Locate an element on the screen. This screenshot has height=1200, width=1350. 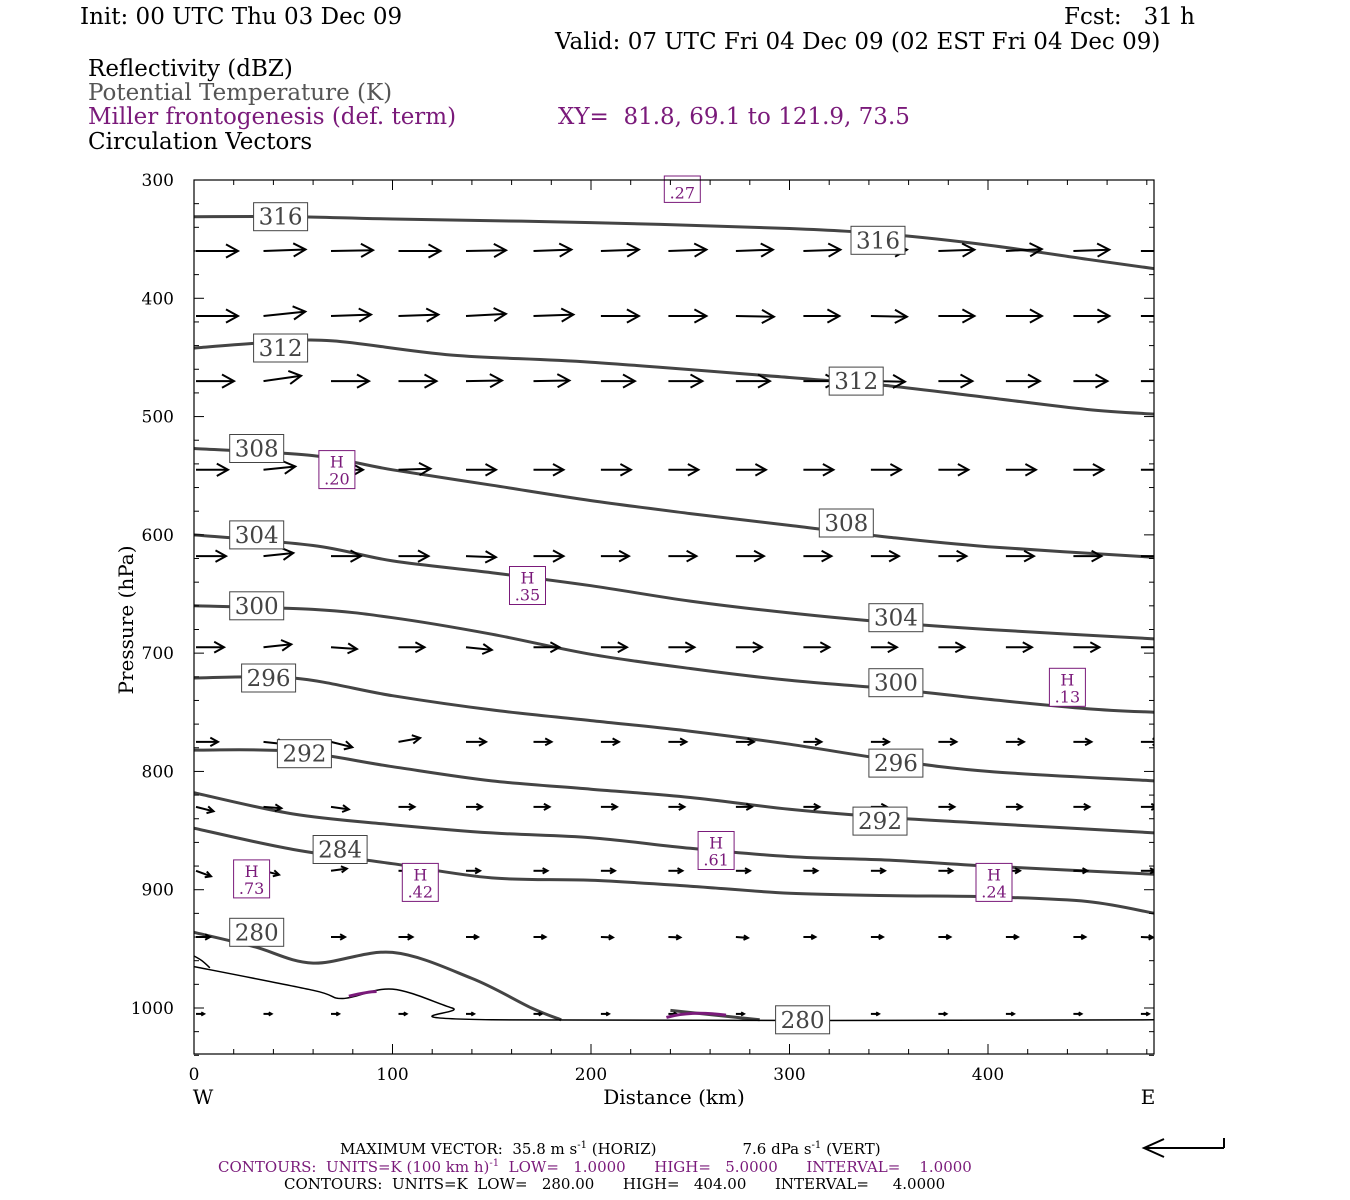
isentrope-label: 300 is located at coordinates (257, 606).